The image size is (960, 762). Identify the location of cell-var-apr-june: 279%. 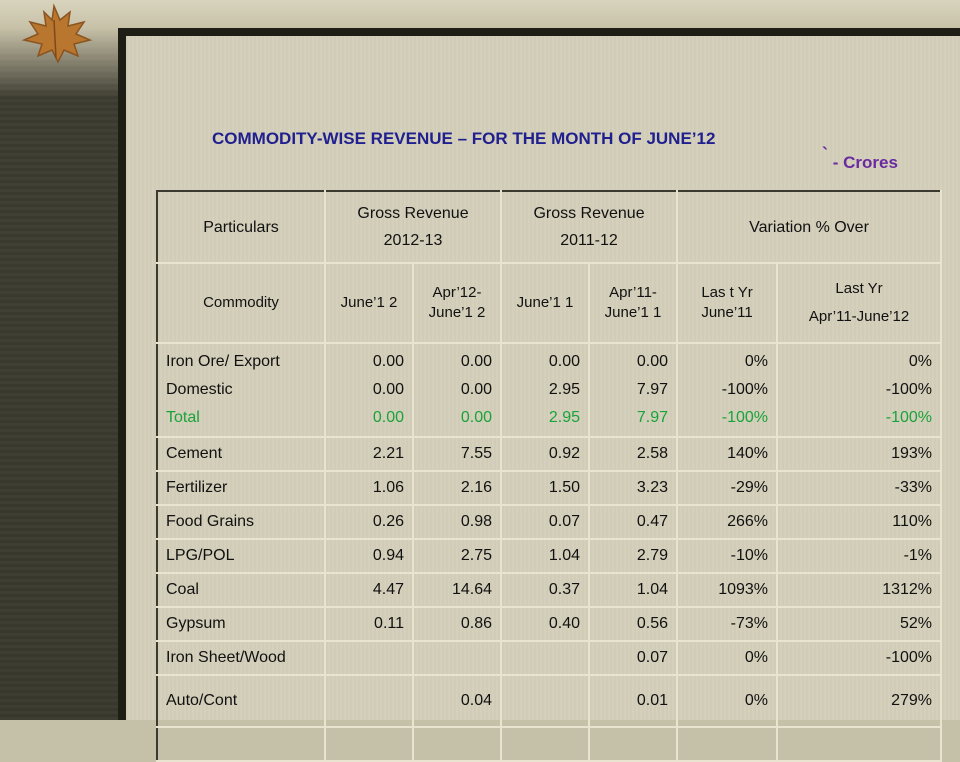
(859, 701).